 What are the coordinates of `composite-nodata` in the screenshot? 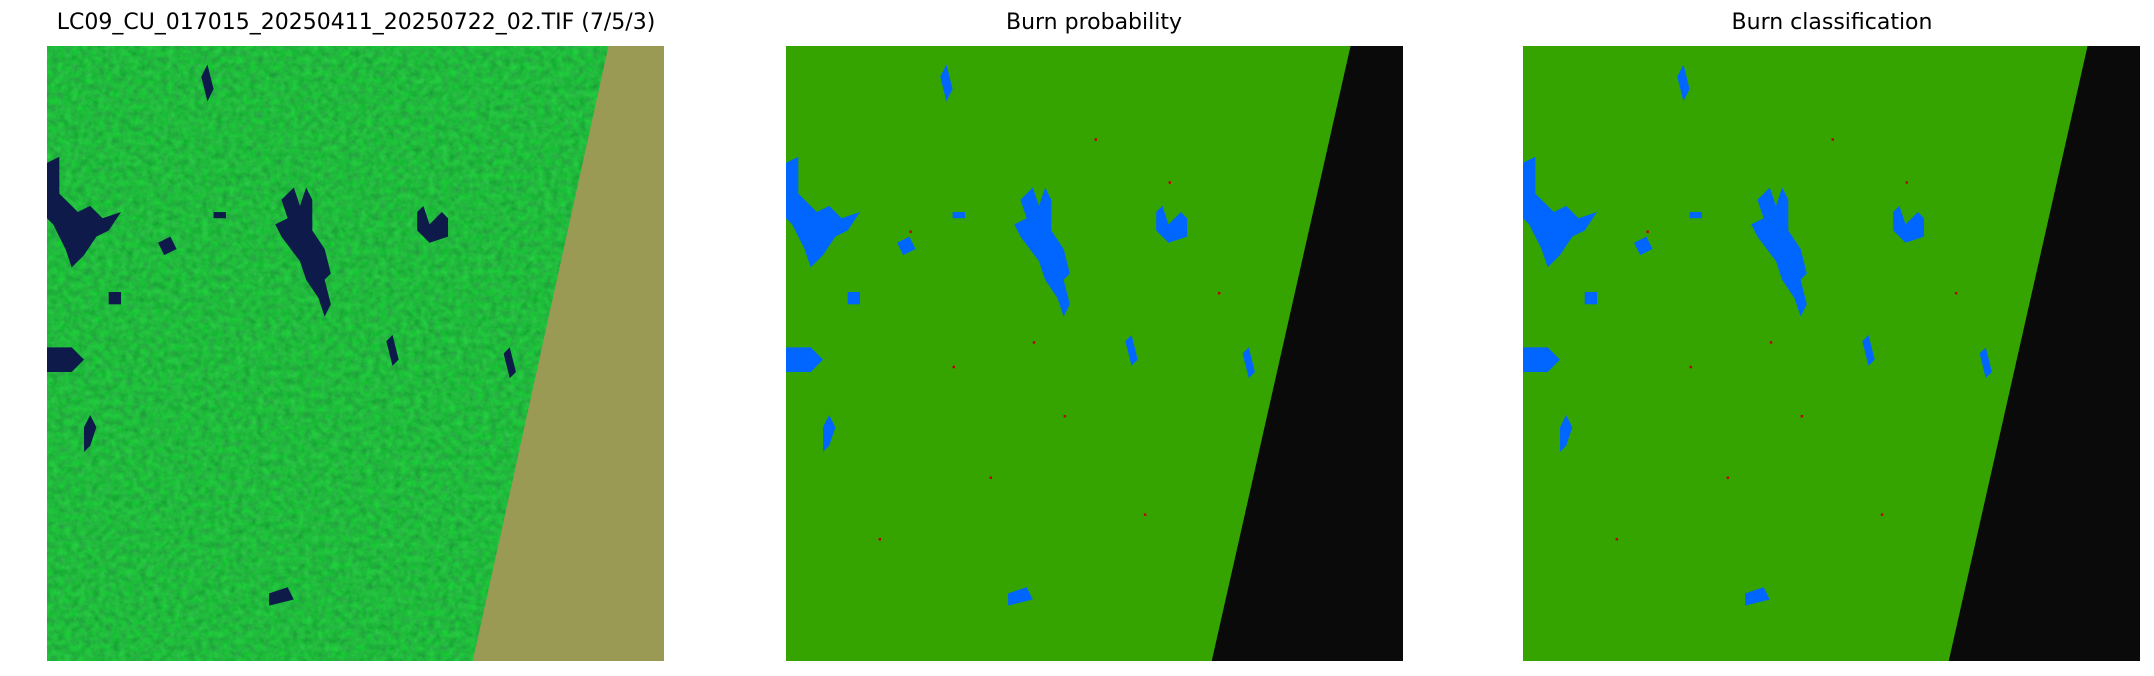 It's located at (568, 353).